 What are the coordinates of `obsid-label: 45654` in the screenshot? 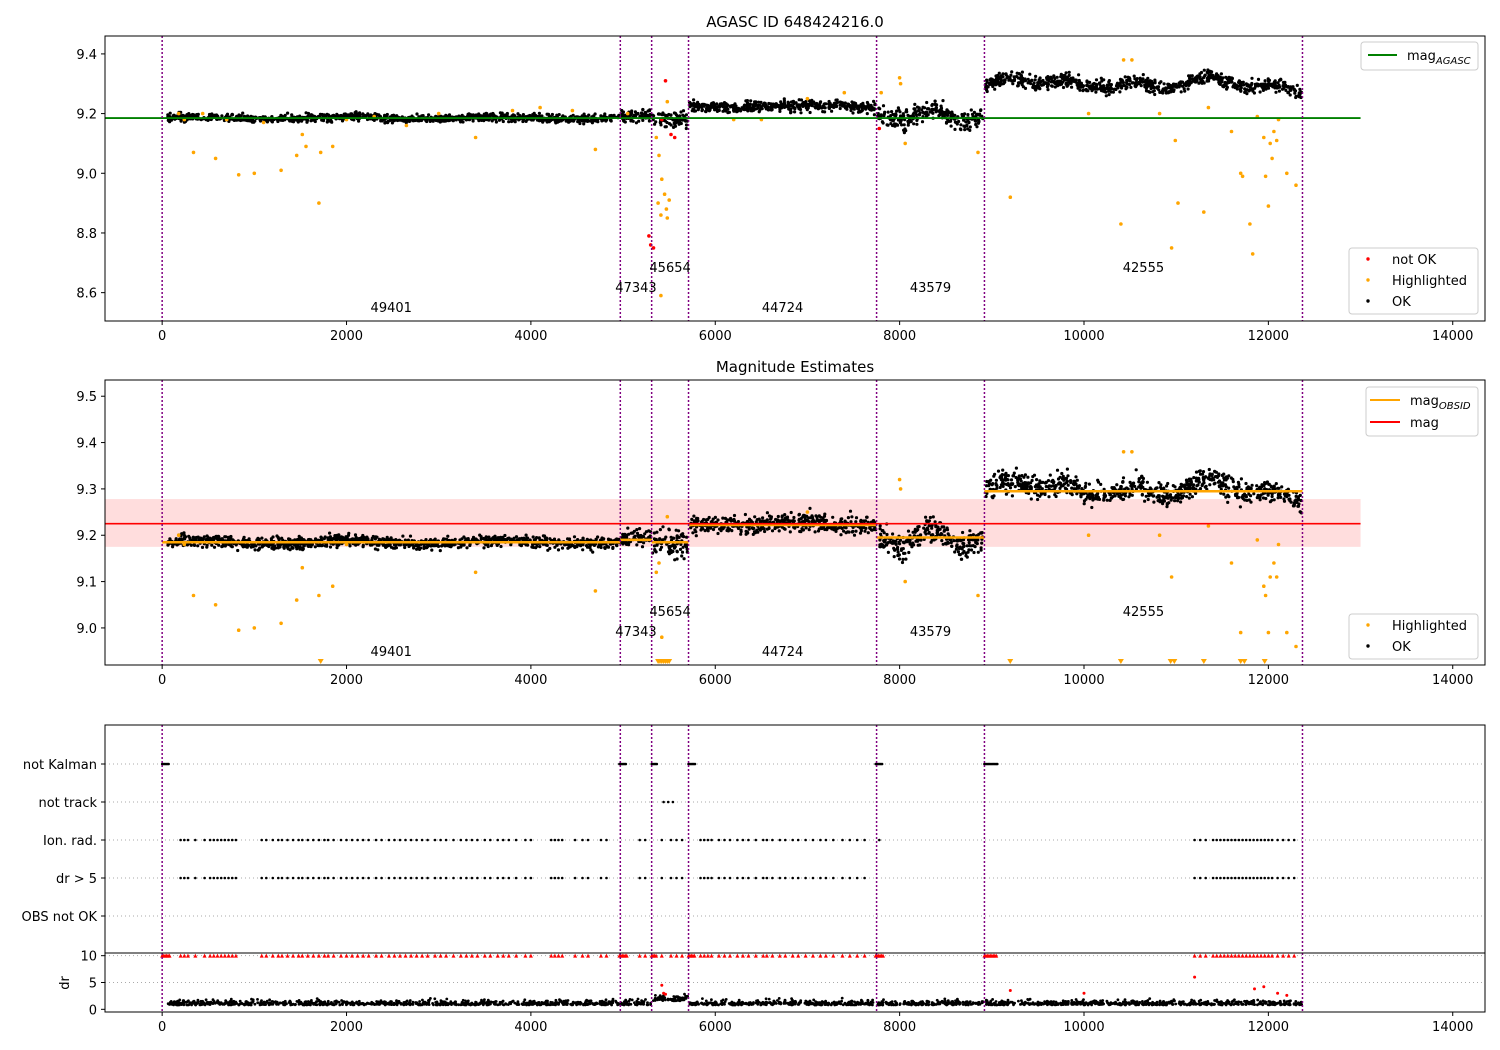 It's located at (669, 268).